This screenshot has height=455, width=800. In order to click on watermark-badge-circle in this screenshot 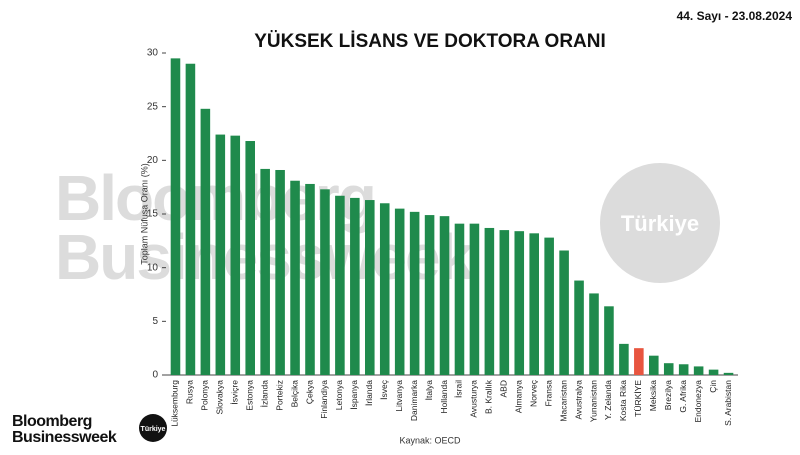, I will do `click(660, 223)`.